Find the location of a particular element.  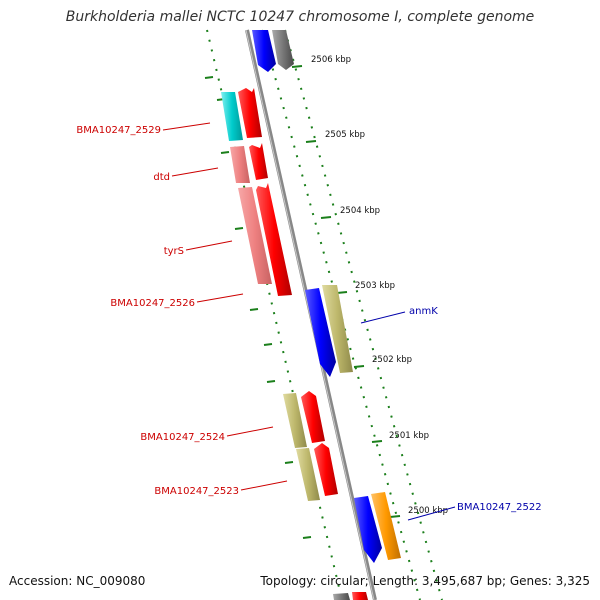

gene-arrow-pink-tyrS is located at coordinates (255, 235).